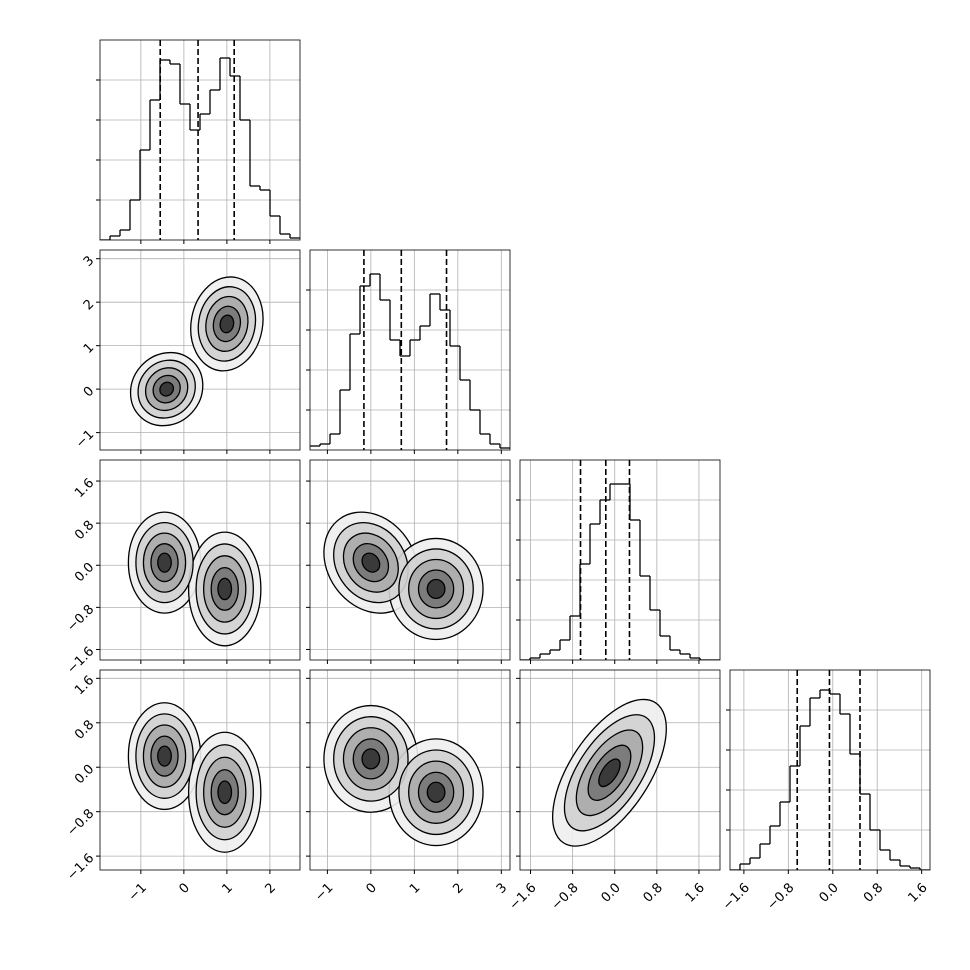  What do you see at coordinates (85, 439) in the screenshot?
I see `y-tick-label: −1` at bounding box center [85, 439].